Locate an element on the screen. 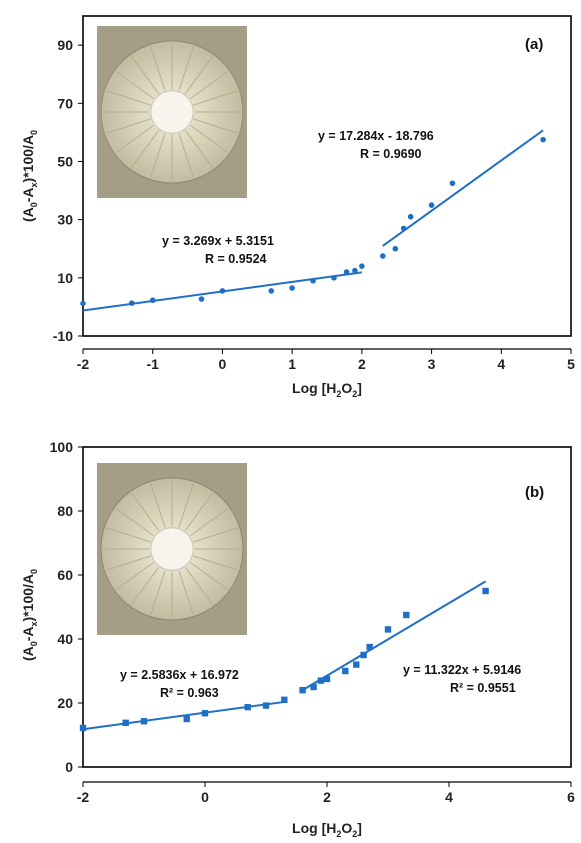 The height and width of the screenshot is (843, 581). chart-b-panel-label: (b) is located at coordinates (534, 492).